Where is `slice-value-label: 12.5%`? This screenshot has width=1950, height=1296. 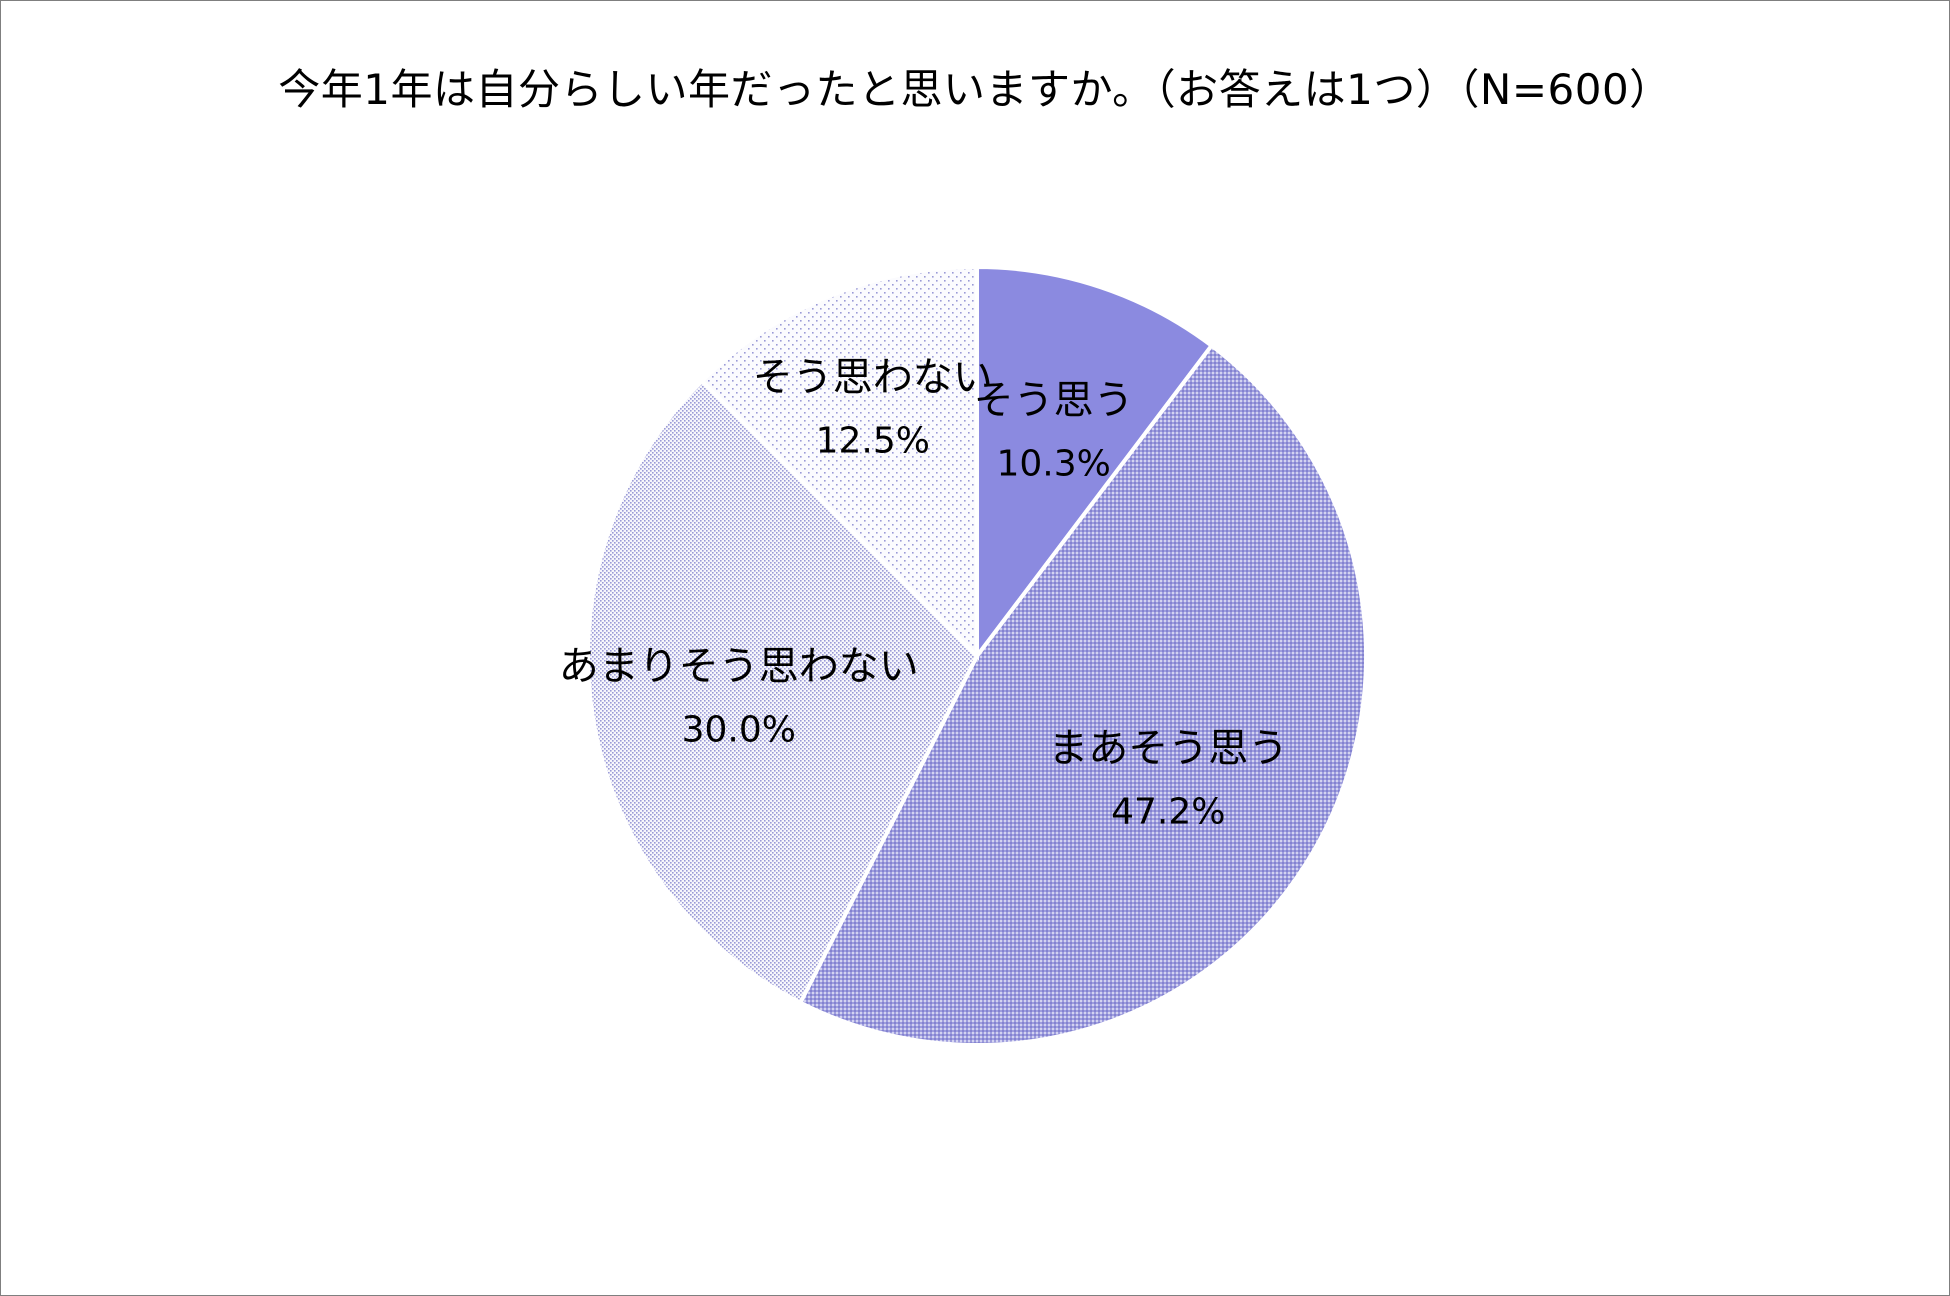
slice-value-label: 12.5% is located at coordinates (873, 440).